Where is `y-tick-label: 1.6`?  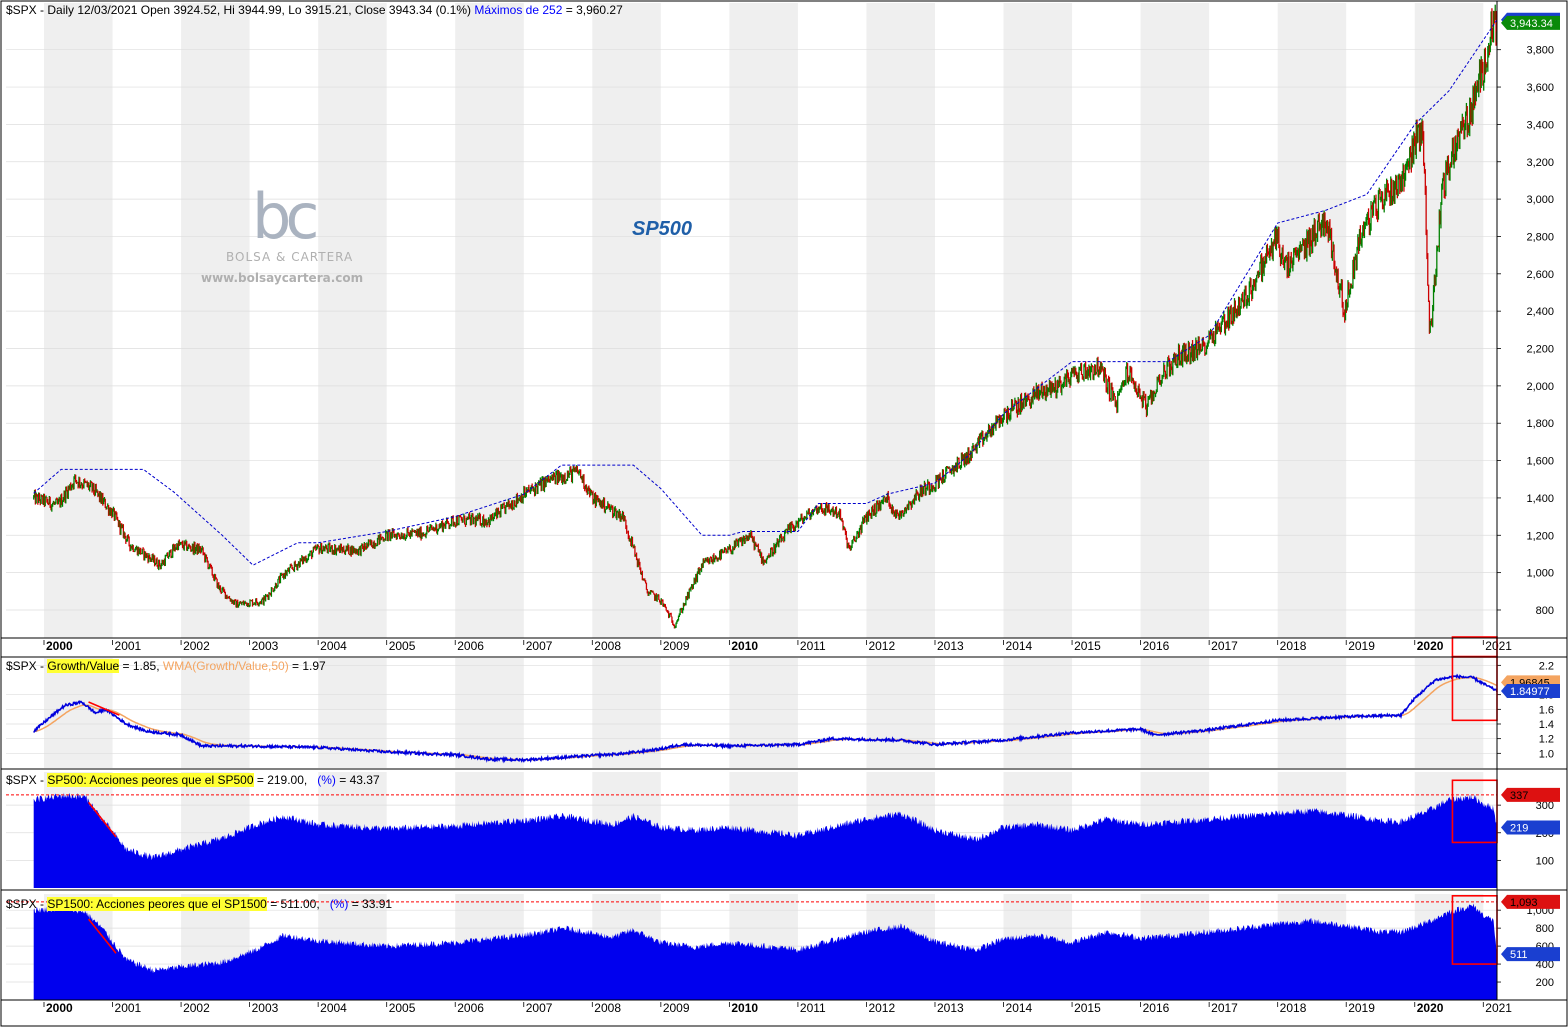 y-tick-label: 1.6 is located at coordinates (1546, 710).